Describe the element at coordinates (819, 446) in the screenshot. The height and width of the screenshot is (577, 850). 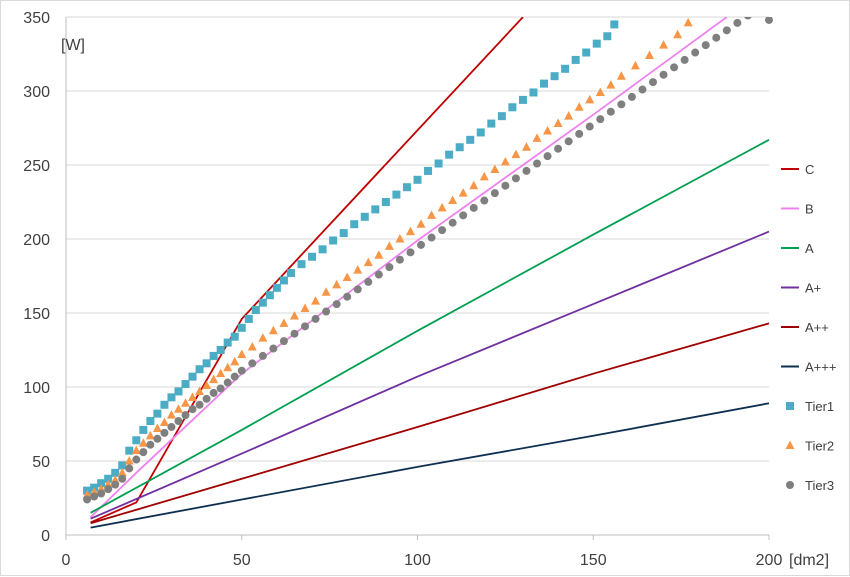
I see `legend-label-tier2: Tier2` at that location.